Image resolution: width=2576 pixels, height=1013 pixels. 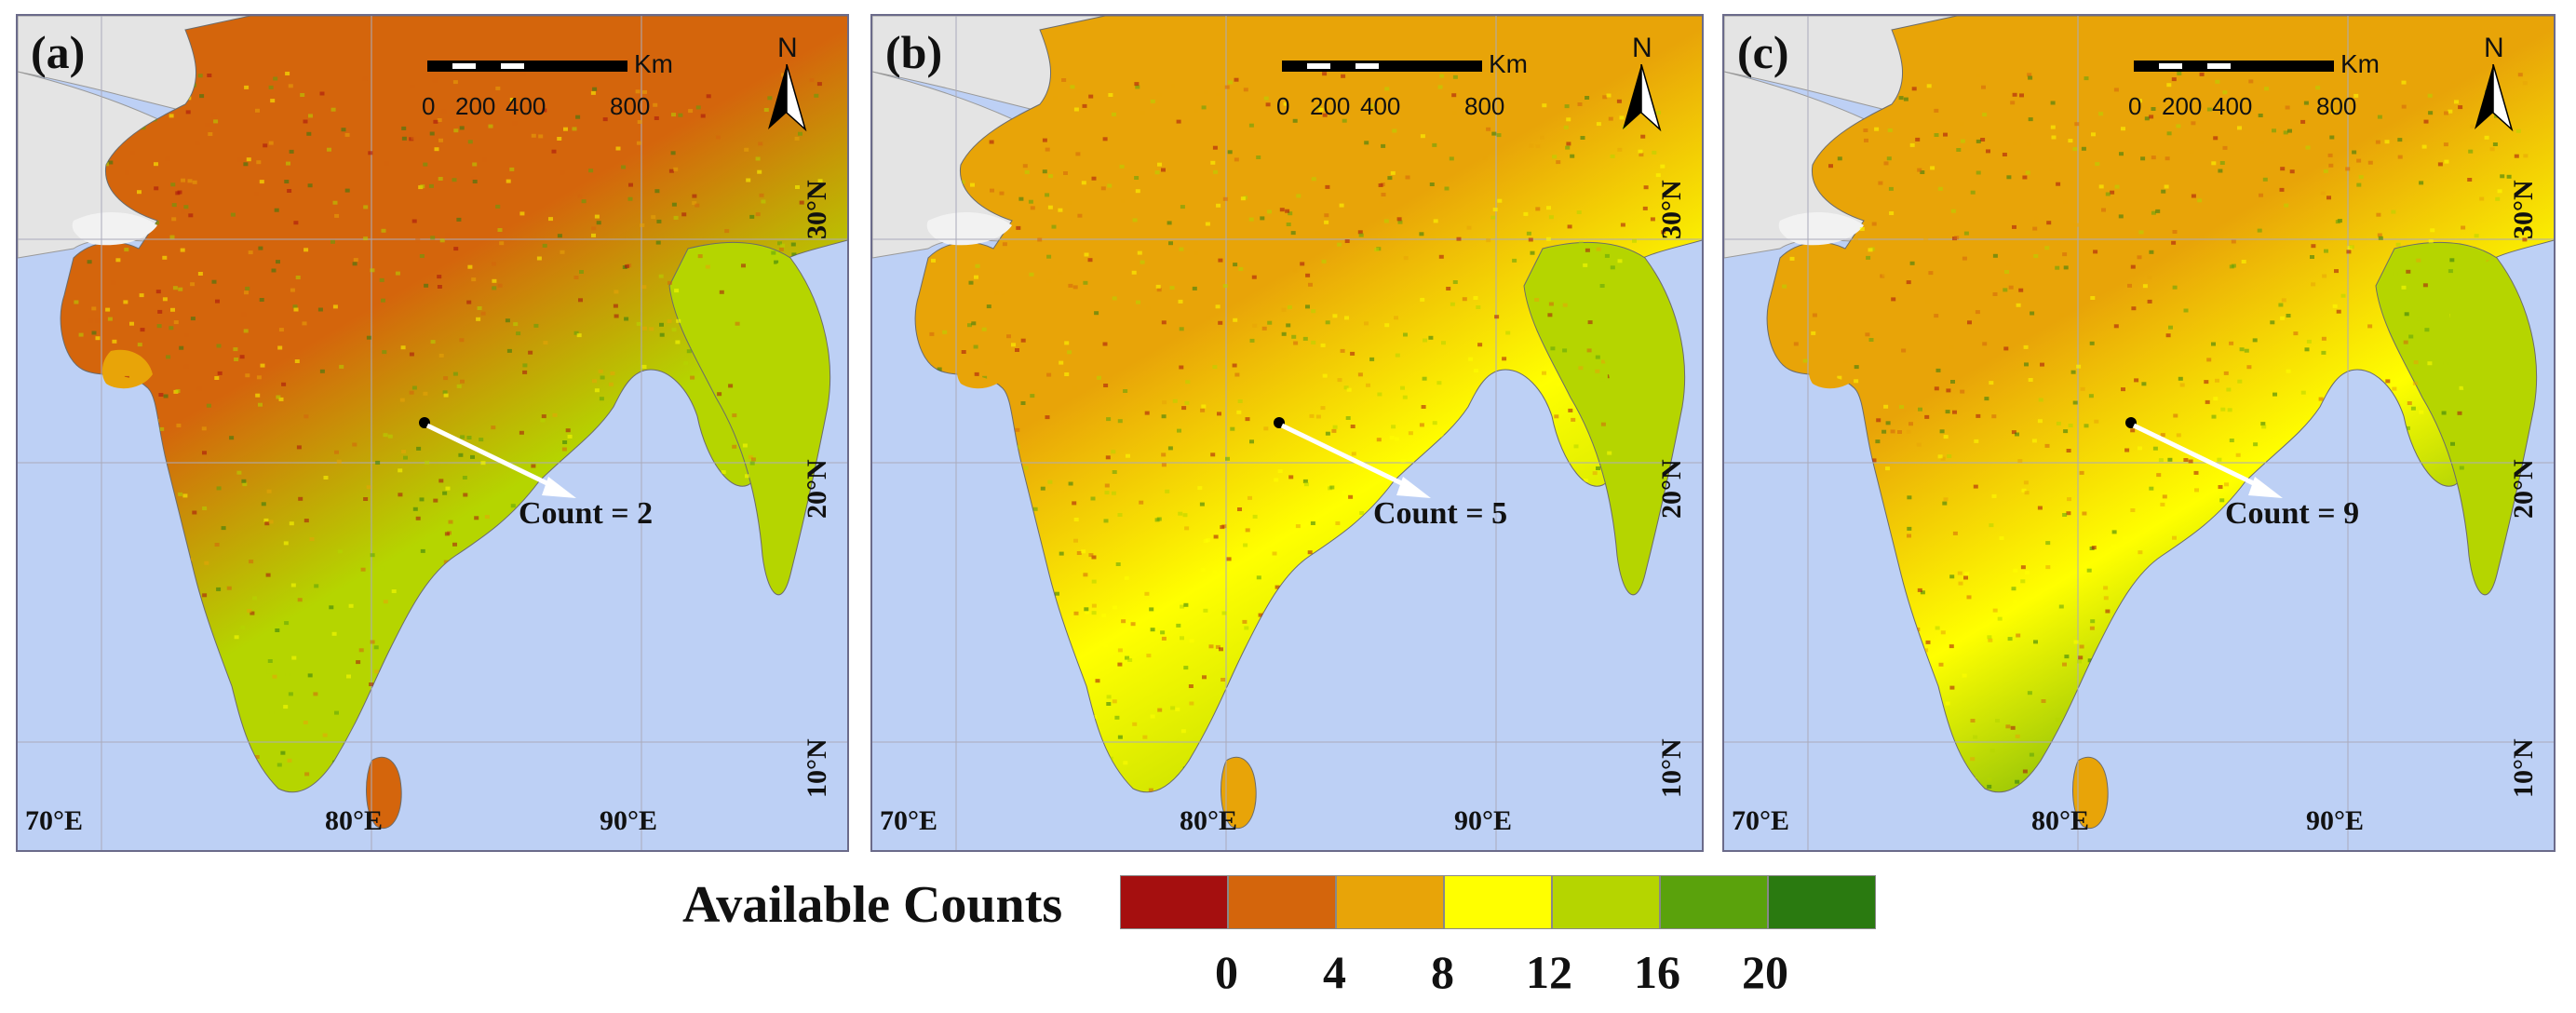 What do you see at coordinates (1549, 972) in the screenshot?
I see `legend-tick-label: 12` at bounding box center [1549, 972].